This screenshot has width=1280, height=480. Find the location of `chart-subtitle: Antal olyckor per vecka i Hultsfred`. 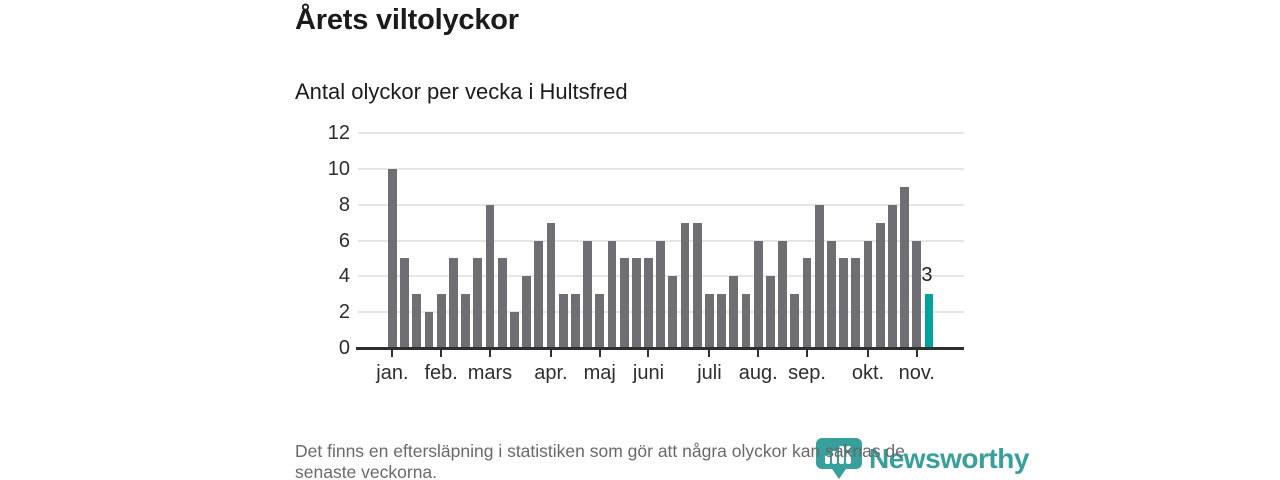

chart-subtitle: Antal olyckor per vecka i Hultsfred is located at coordinates (461, 91).